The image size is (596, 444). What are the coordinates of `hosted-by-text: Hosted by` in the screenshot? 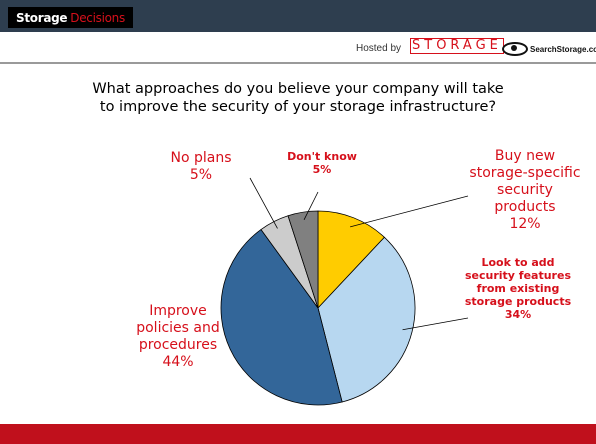 It's located at (379, 48).